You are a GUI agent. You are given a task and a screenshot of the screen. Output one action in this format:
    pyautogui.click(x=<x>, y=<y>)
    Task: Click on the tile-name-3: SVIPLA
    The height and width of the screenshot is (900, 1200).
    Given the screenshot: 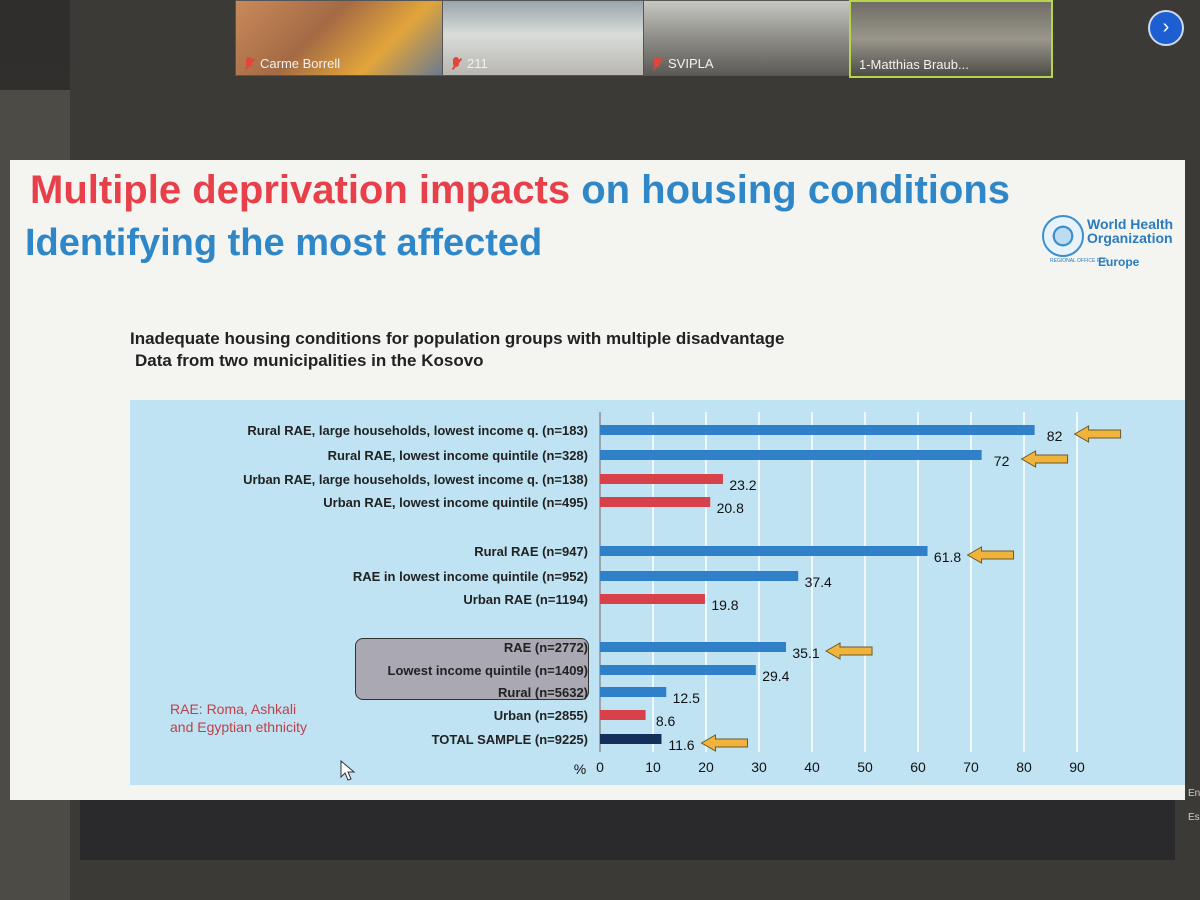 What is the action you would take?
    pyautogui.click(x=683, y=63)
    